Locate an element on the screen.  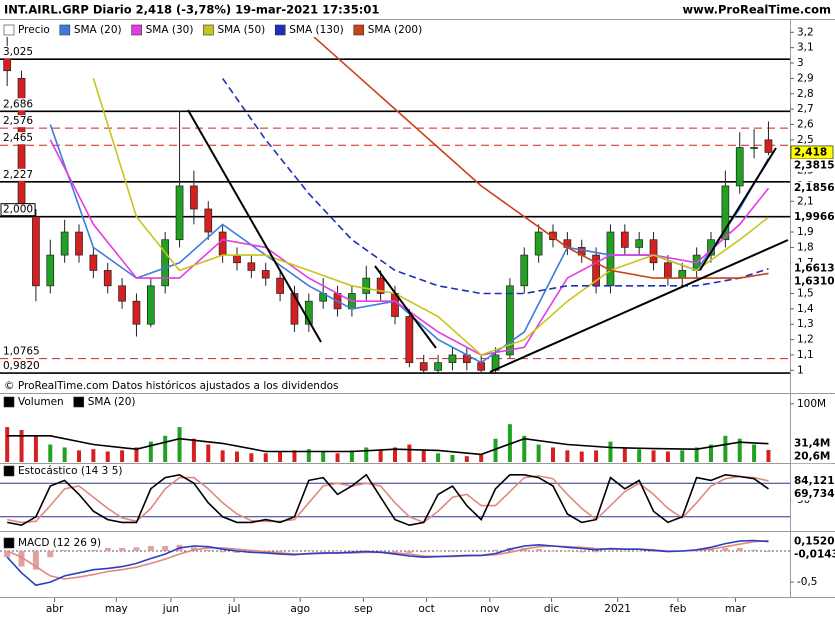
level-label-bg is located at coordinates (21, 351).